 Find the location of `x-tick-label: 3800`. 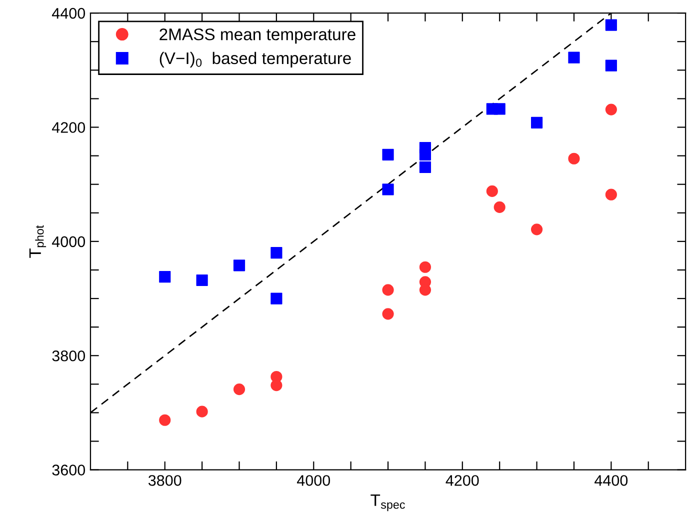

x-tick-label: 3800 is located at coordinates (165, 480).